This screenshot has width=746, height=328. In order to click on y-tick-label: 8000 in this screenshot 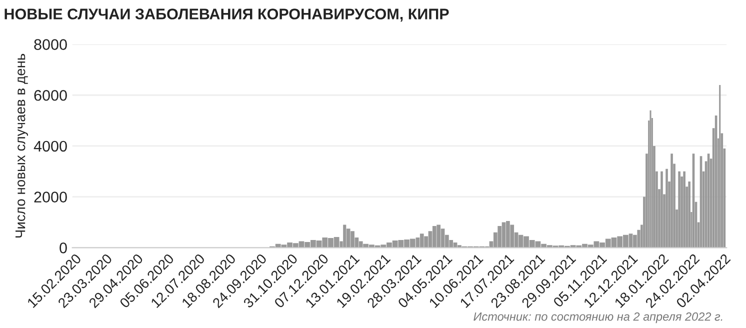, I will do `click(50, 44)`.